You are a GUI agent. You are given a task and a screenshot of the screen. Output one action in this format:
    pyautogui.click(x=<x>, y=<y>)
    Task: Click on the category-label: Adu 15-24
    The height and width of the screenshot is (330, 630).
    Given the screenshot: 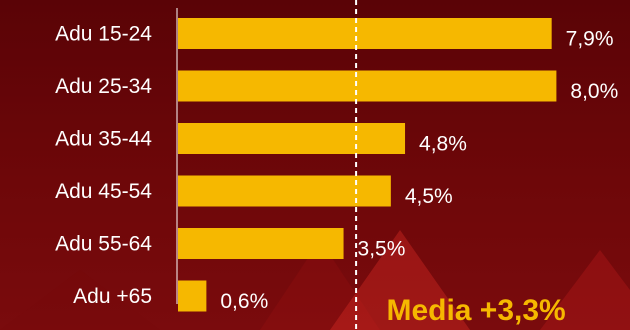 What is the action you would take?
    pyautogui.click(x=103, y=34)
    